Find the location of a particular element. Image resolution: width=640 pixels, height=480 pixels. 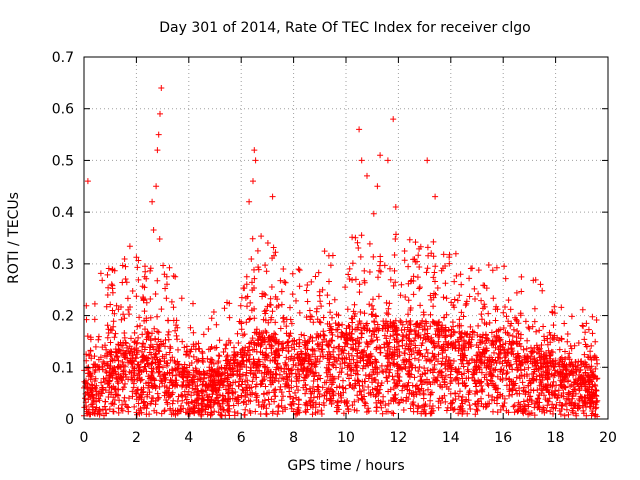

x-tick-label: 18 is located at coordinates (556, 438).